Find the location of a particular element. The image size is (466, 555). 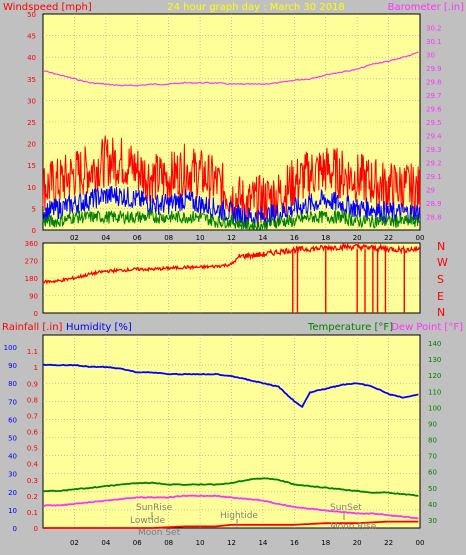

chart-title: 24 hour graph day : March 30 2018 is located at coordinates (256, 7).